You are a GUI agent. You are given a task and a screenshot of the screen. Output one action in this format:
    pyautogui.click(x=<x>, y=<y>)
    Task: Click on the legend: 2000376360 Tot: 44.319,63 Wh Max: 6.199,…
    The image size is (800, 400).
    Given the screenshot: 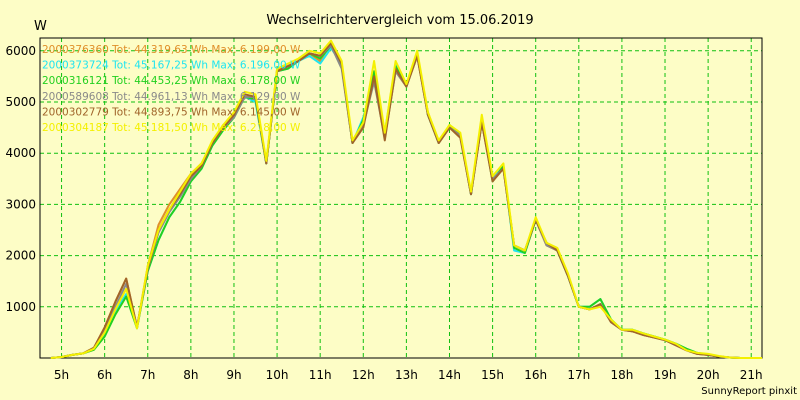 What is the action you would take?
    pyautogui.click(x=171, y=89)
    